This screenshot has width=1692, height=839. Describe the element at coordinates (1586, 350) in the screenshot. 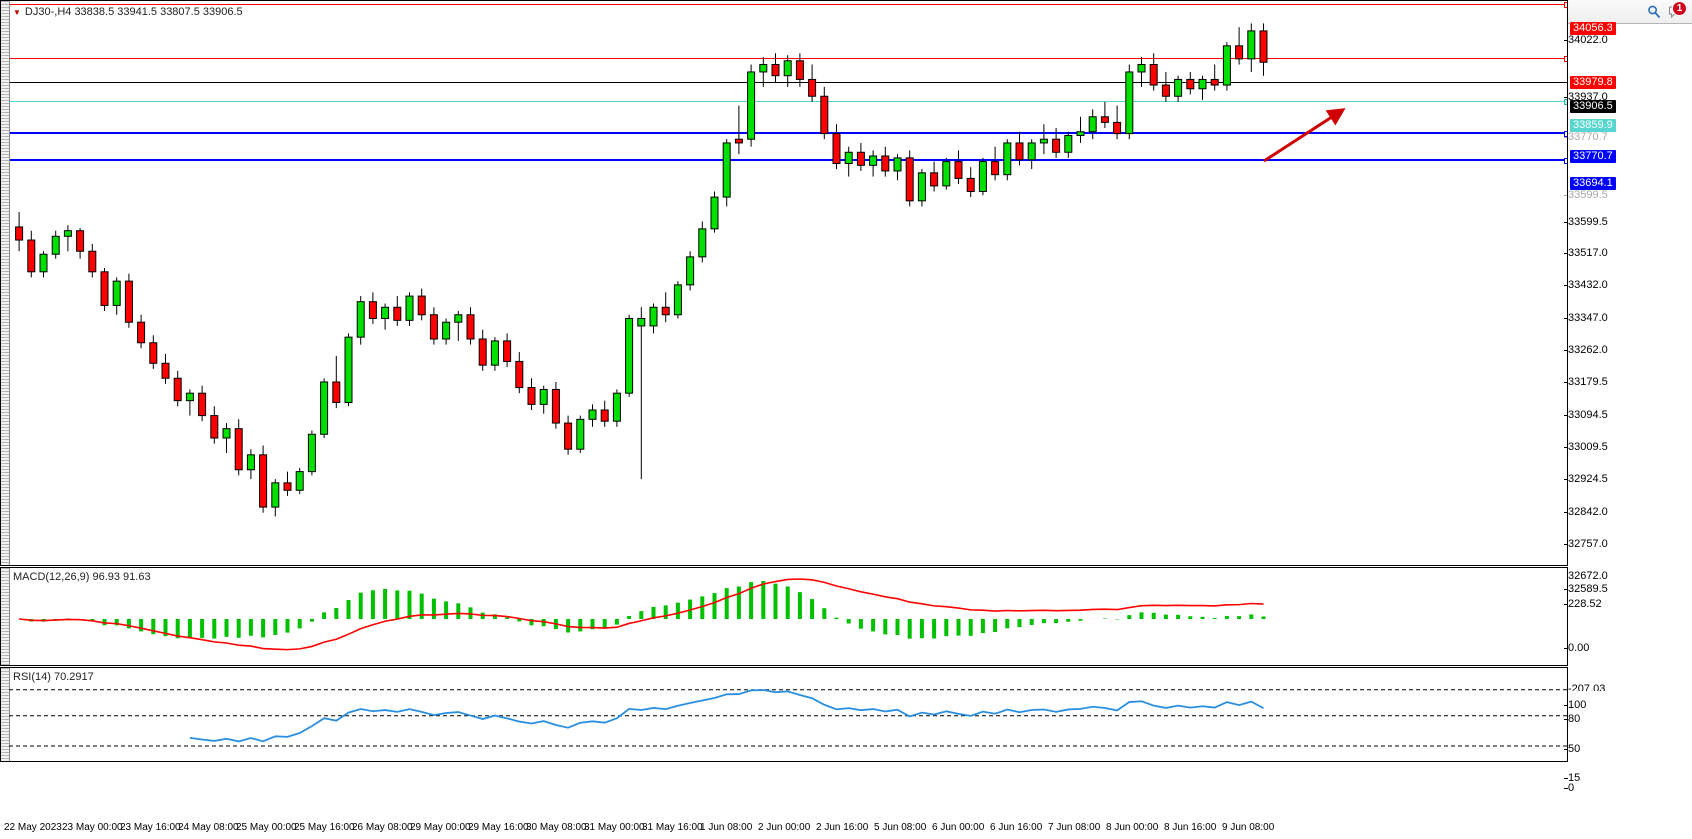

I see `price-tick: 33262.0` at that location.